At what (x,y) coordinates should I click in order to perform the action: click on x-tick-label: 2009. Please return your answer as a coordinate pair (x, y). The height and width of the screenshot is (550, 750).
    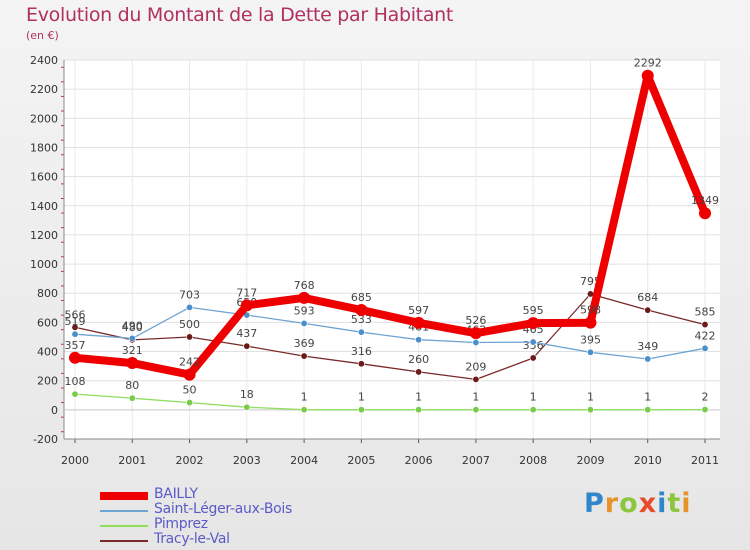
    Looking at the image, I should click on (590, 460).